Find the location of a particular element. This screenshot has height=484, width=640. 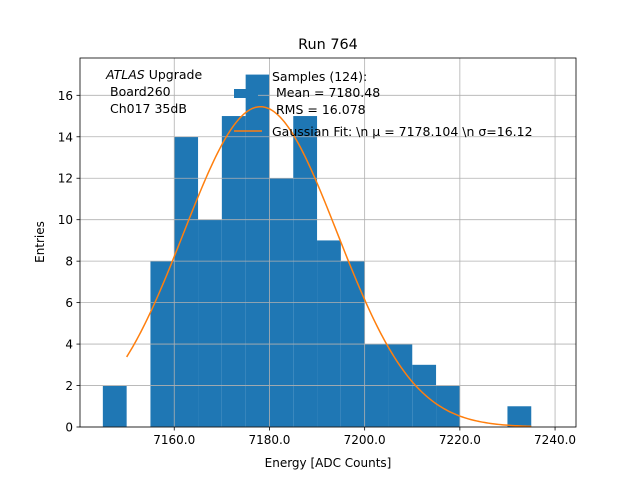

channel-label: Ch017 35dB is located at coordinates (148, 108).